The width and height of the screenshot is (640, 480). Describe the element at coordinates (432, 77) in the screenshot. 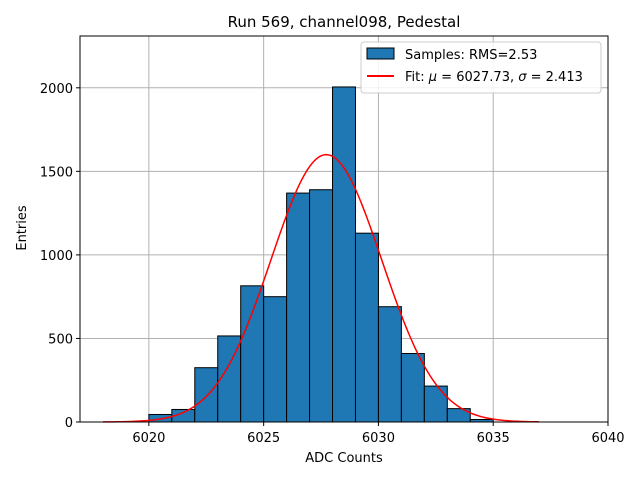

I see `legend-fit-mu-symbol: μ` at that location.